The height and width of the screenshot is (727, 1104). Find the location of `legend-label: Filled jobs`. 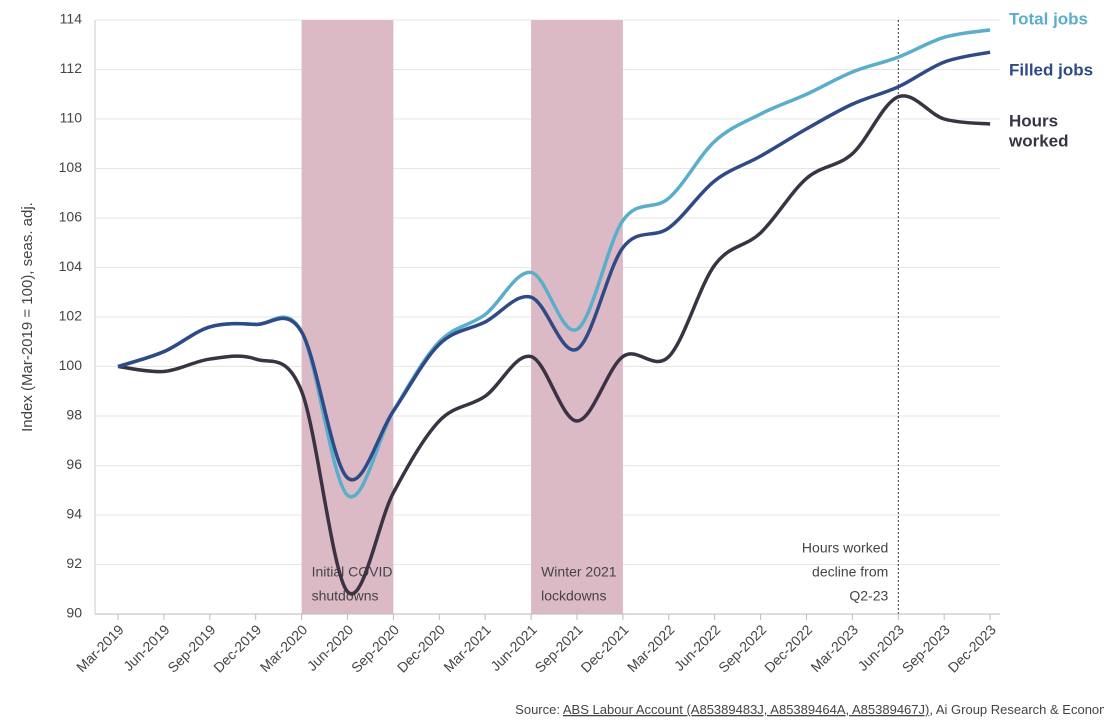

legend-label: Filled jobs is located at coordinates (1051, 69).